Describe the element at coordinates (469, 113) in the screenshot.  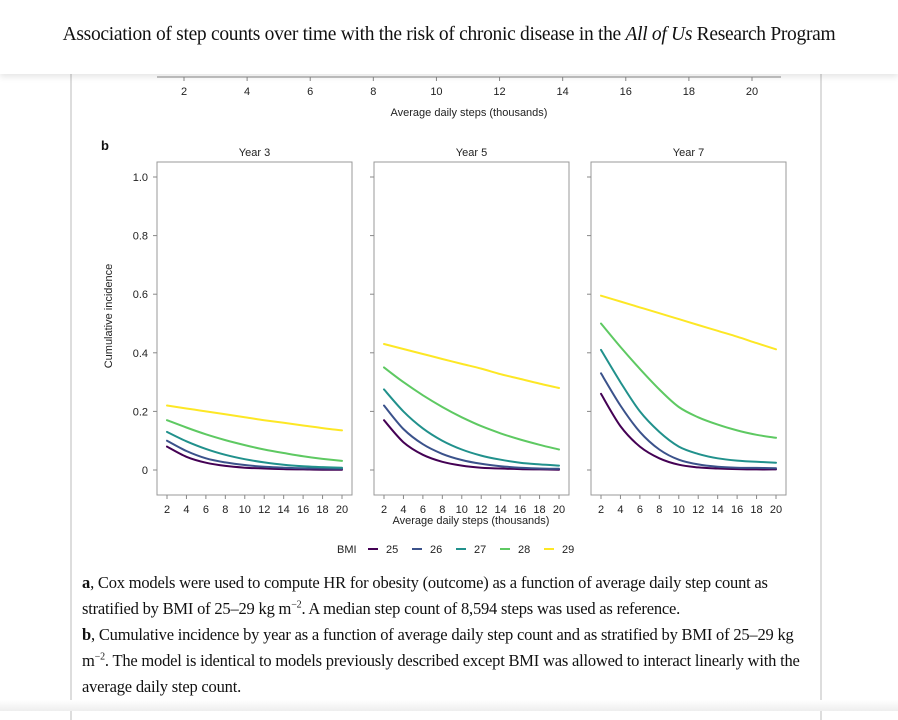
I see `panel-a-x-label: Average daily steps (thousands)` at that location.